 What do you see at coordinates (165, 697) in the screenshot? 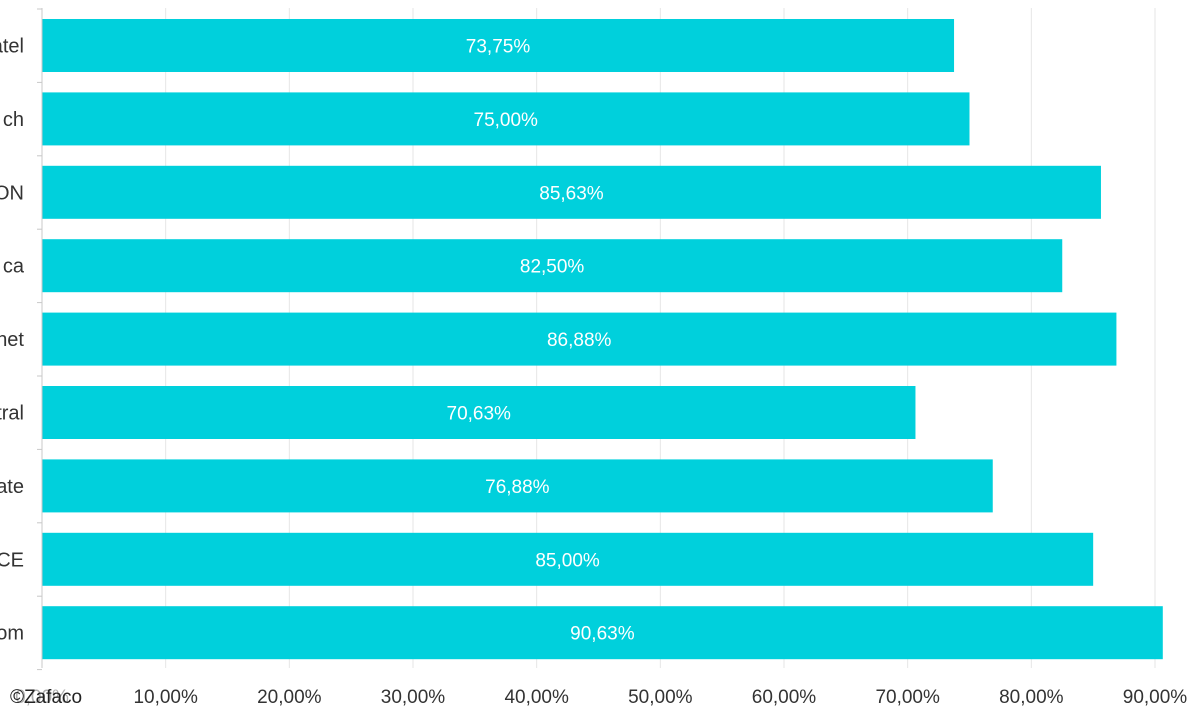
I see `x-tick-label: 10,00%` at bounding box center [165, 697].